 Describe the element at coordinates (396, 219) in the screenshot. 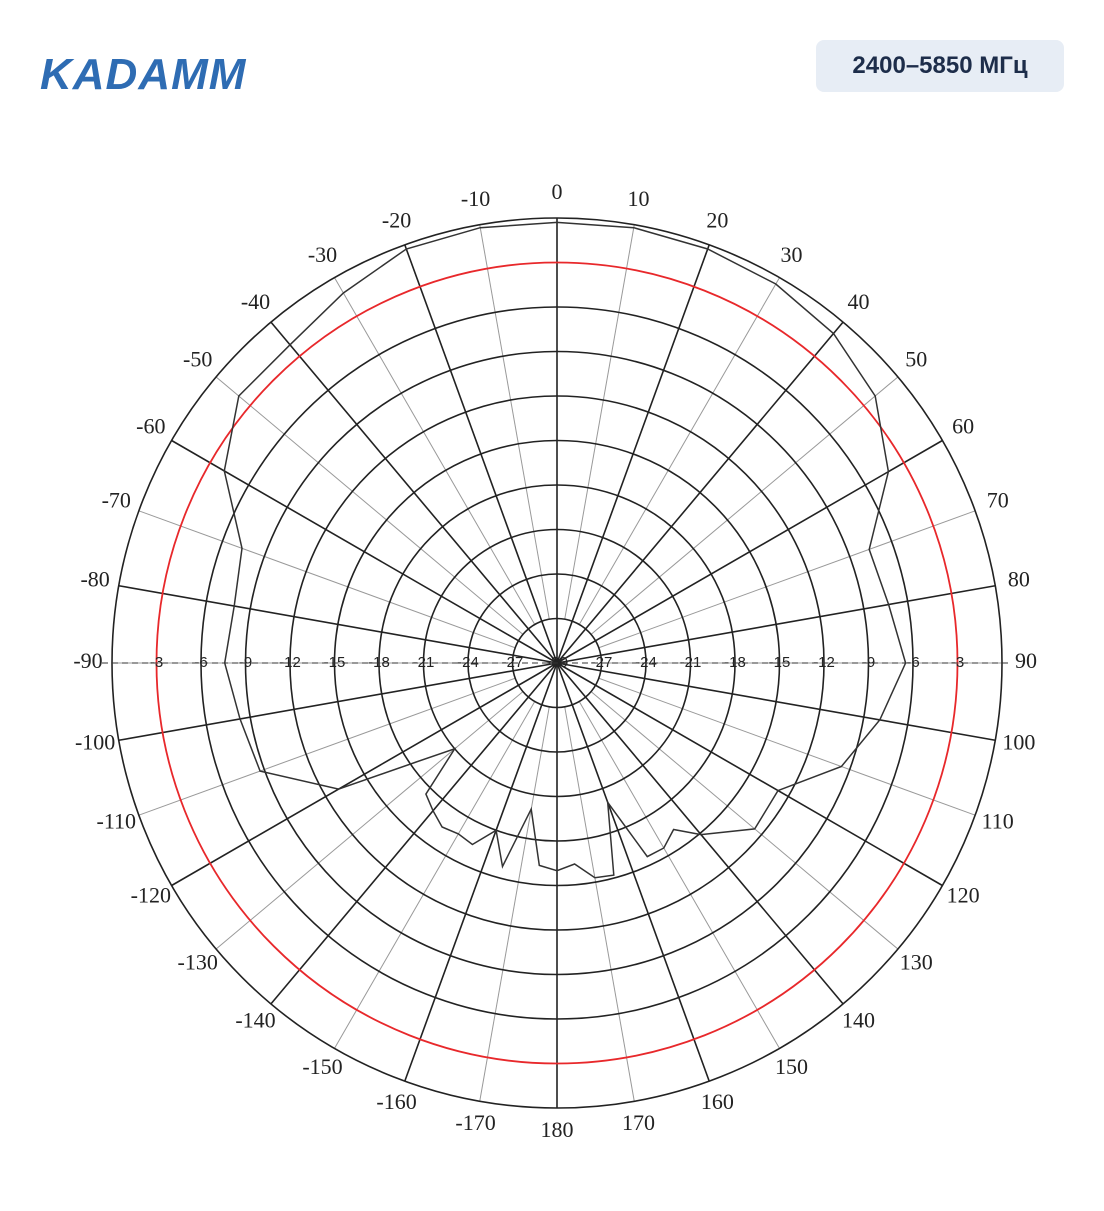

I see `angle-tick-label: -20` at that location.